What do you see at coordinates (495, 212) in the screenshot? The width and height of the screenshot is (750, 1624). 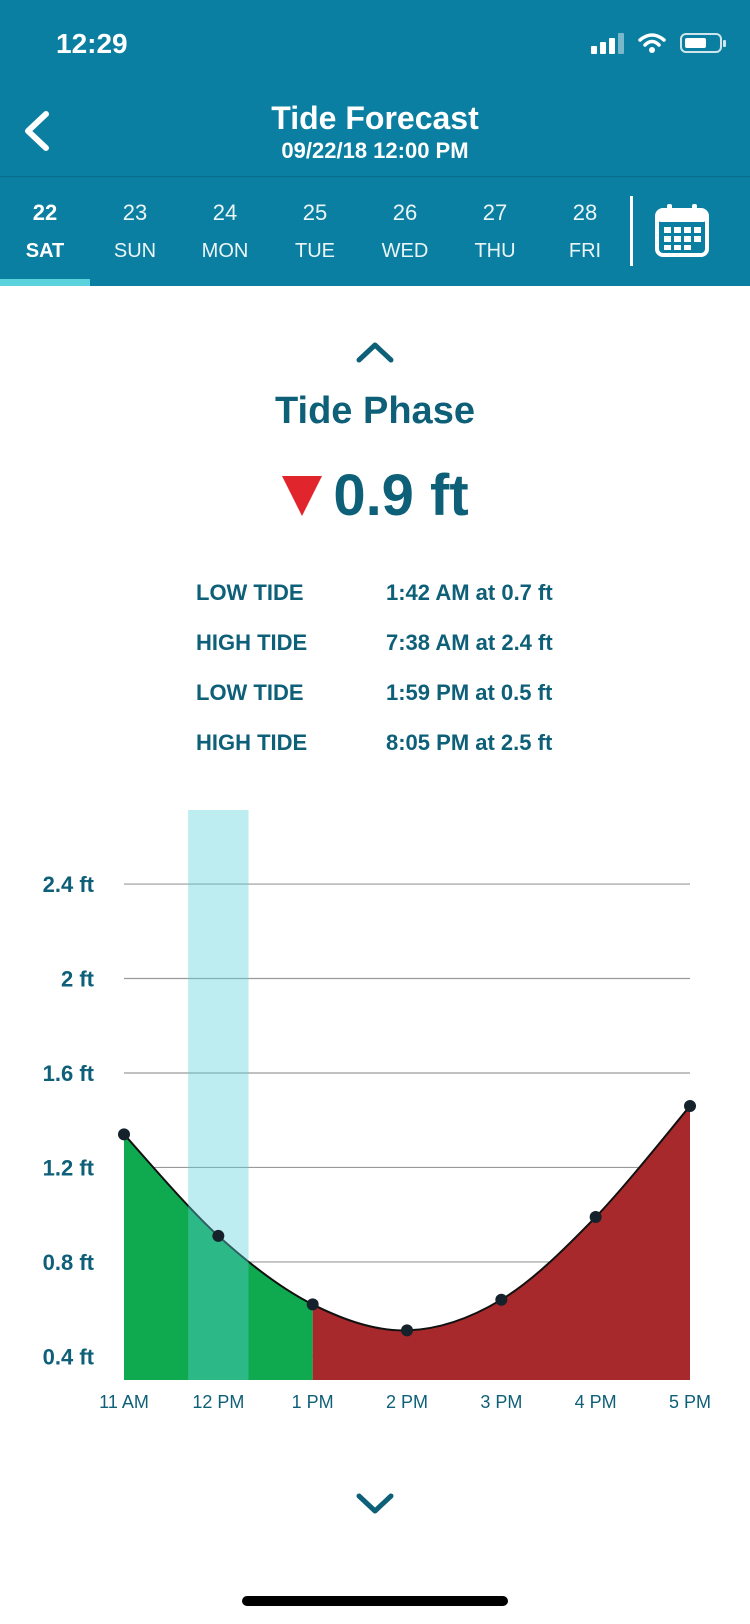 I see `day-number: 27` at bounding box center [495, 212].